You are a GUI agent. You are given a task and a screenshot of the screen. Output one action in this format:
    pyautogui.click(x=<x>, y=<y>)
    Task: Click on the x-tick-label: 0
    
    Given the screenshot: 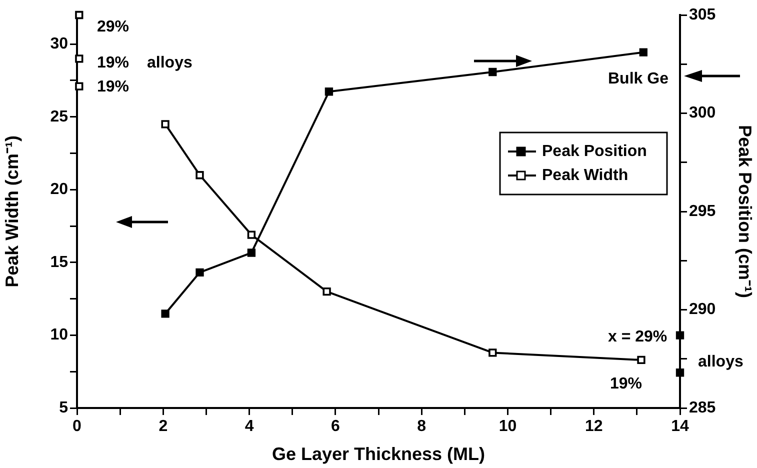 What is the action you would take?
    pyautogui.click(x=77, y=427)
    